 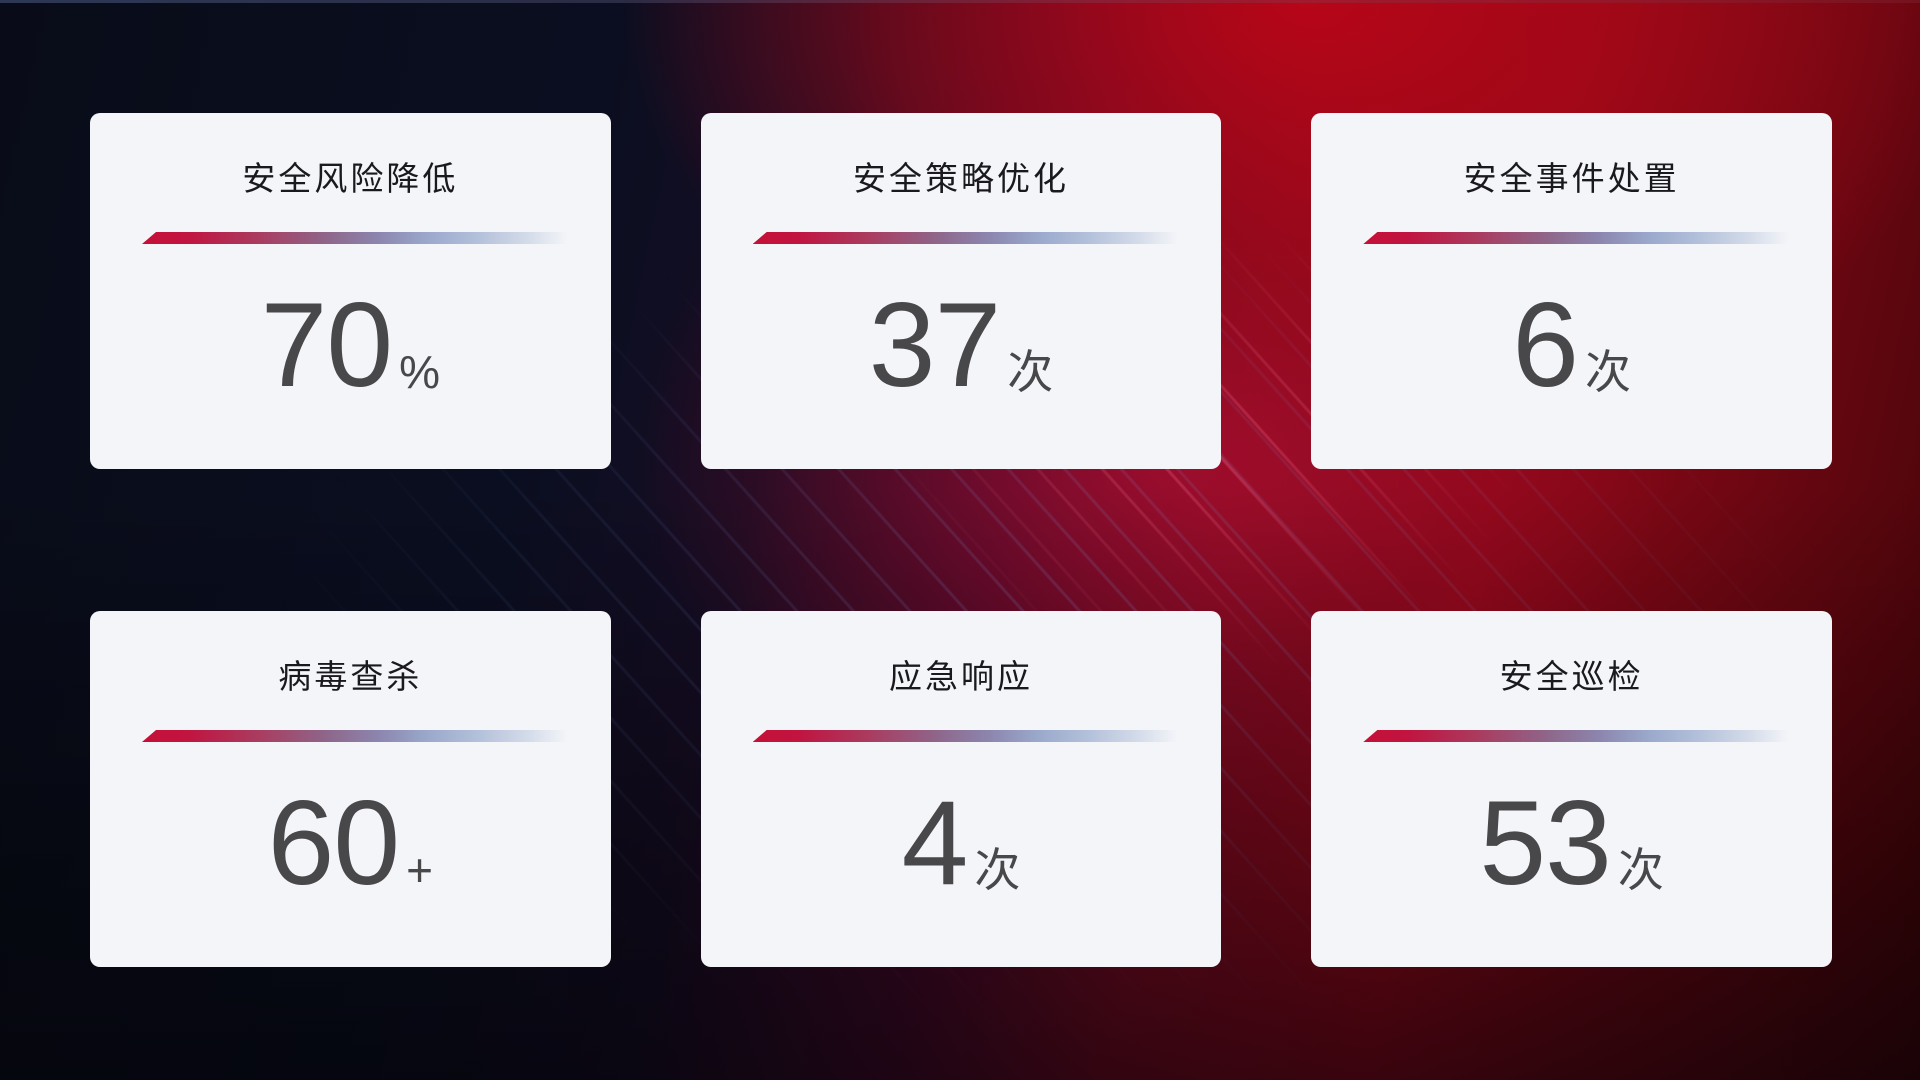 I want to click on stat-value-unit: %, so click(x=420, y=372).